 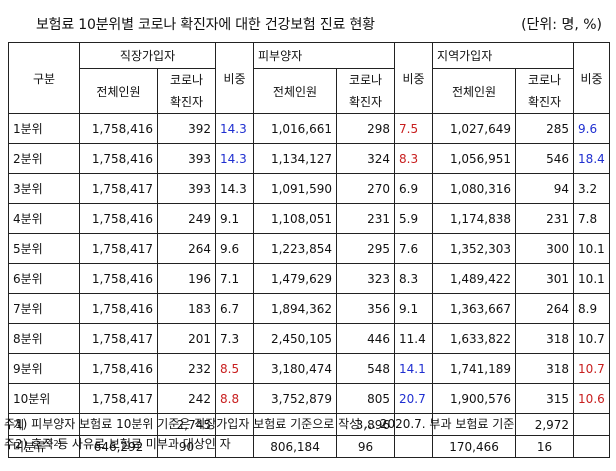 What do you see at coordinates (235, 398) in the screenshot?
I see `table-cell: 8.8` at bounding box center [235, 398].